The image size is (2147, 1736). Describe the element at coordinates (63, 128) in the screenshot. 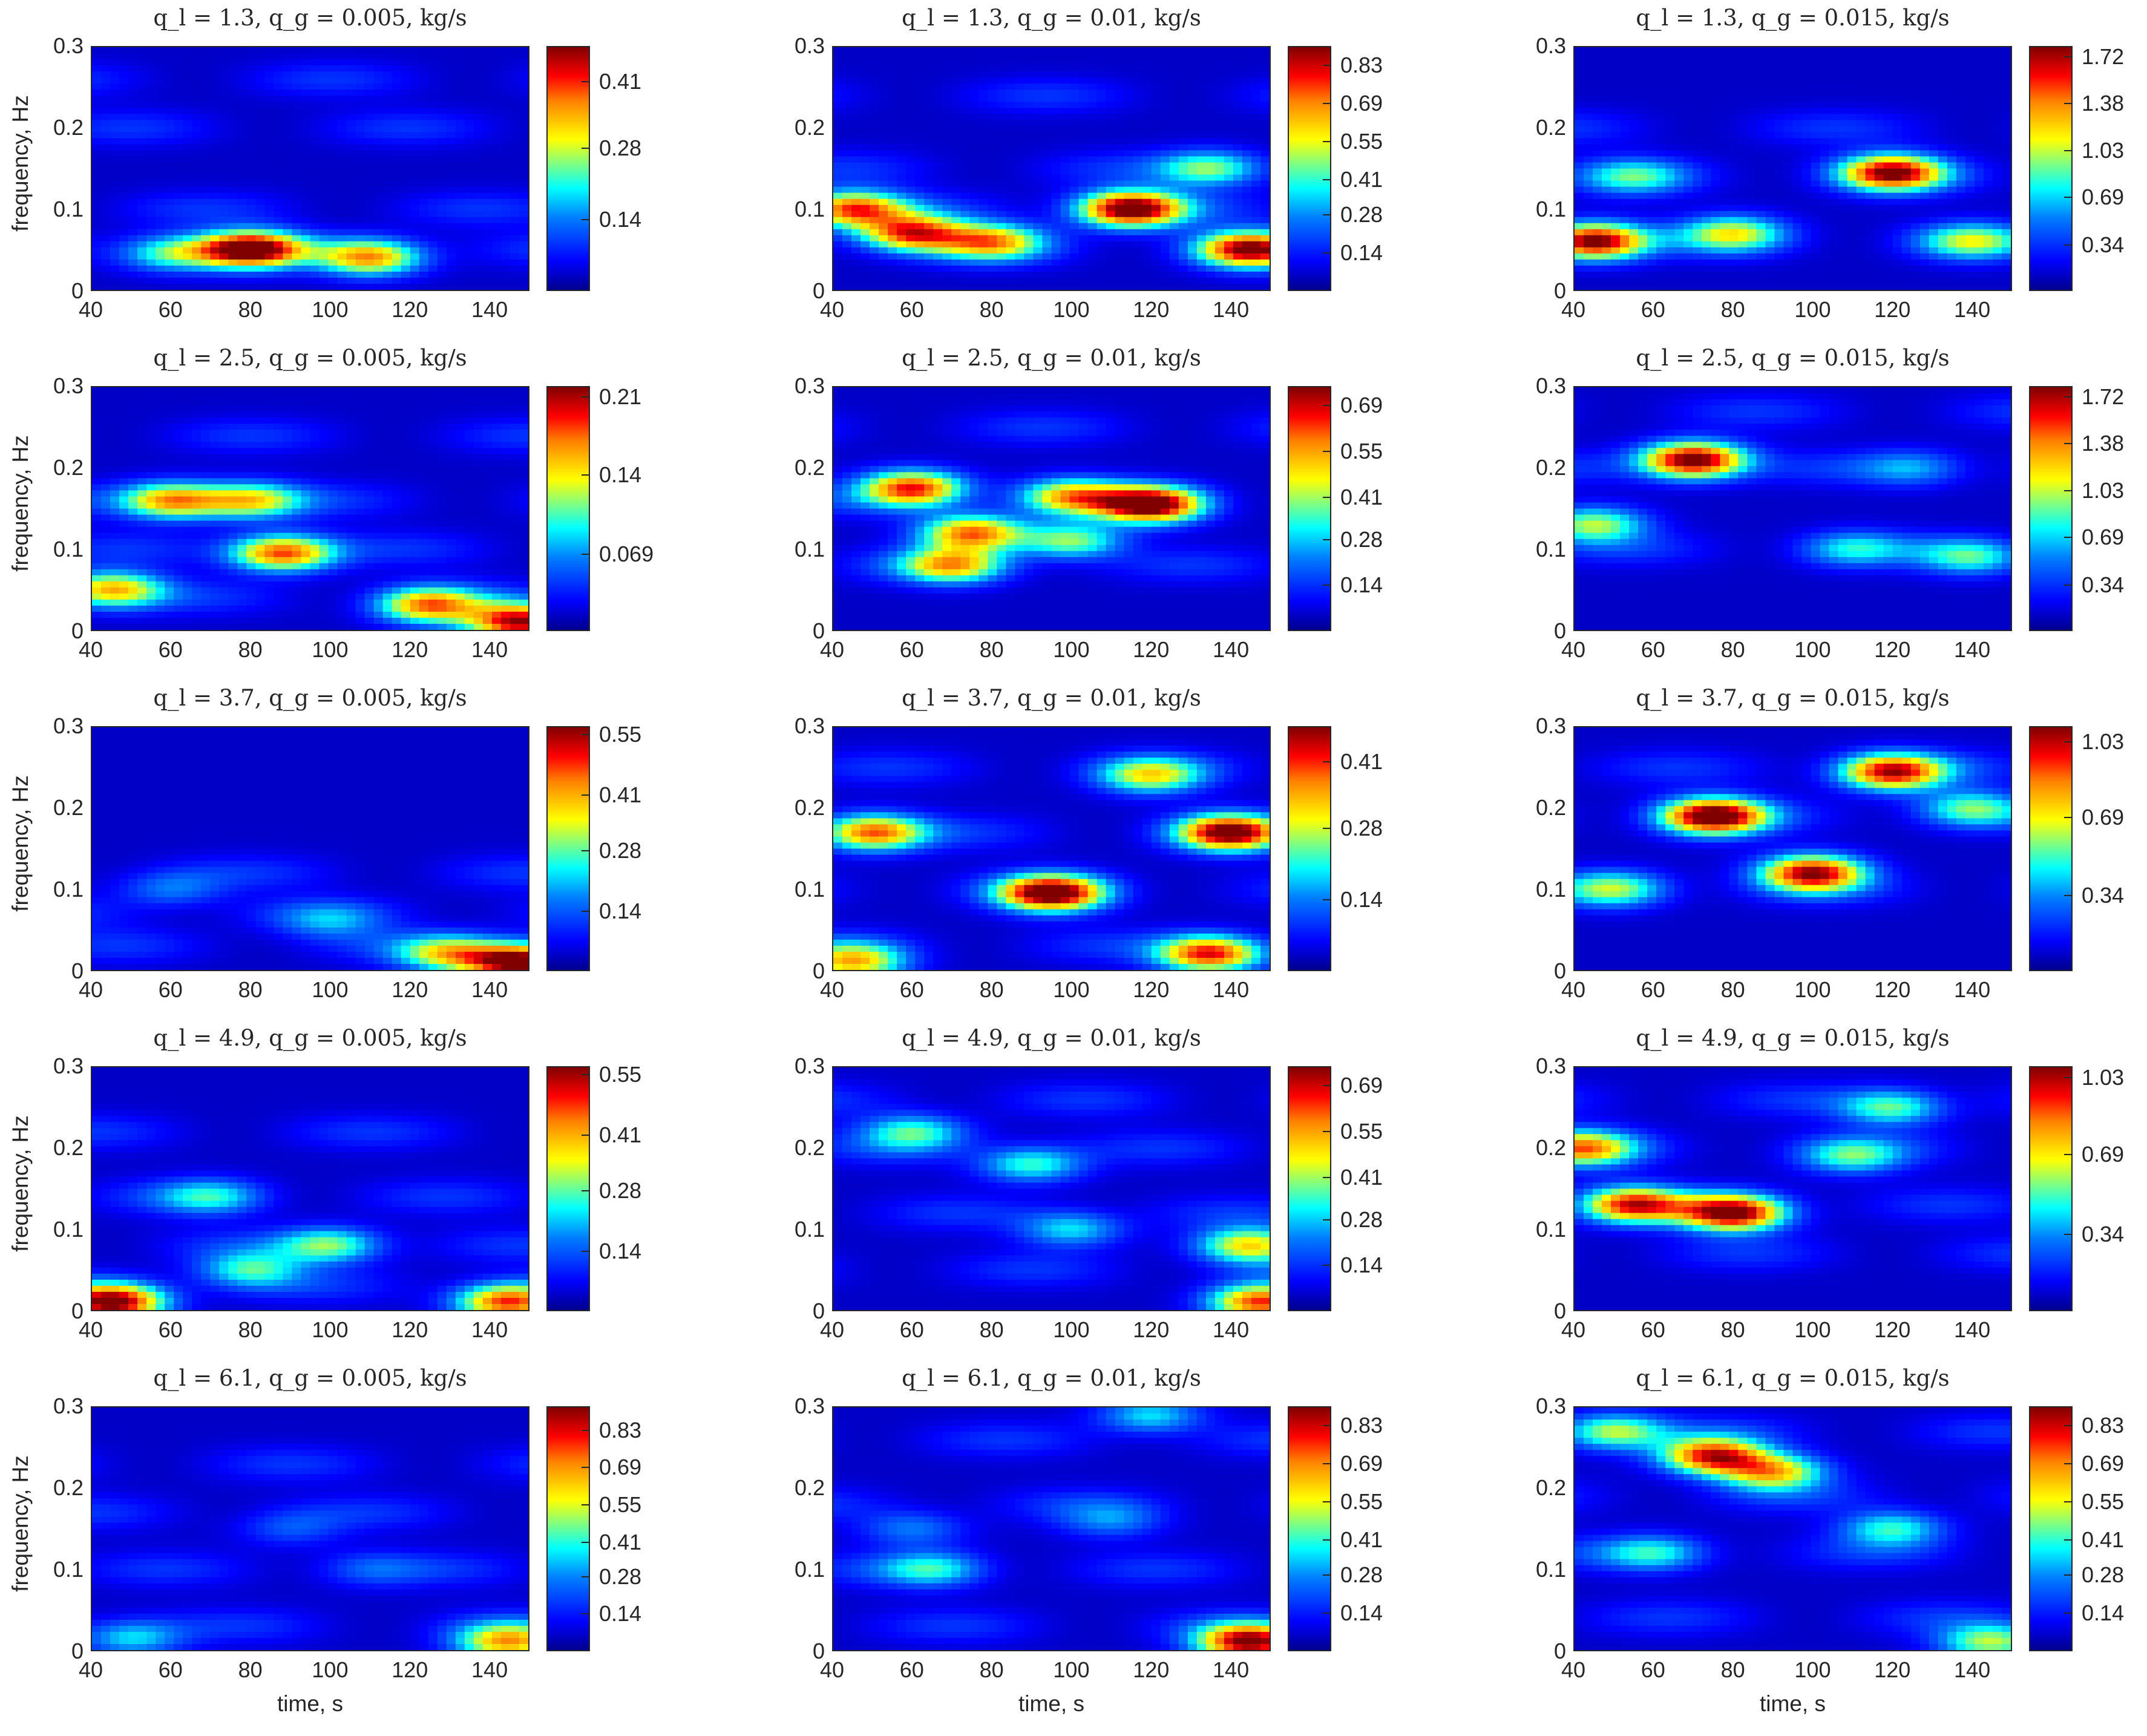

I see `y-tick-label: 0.2` at that location.